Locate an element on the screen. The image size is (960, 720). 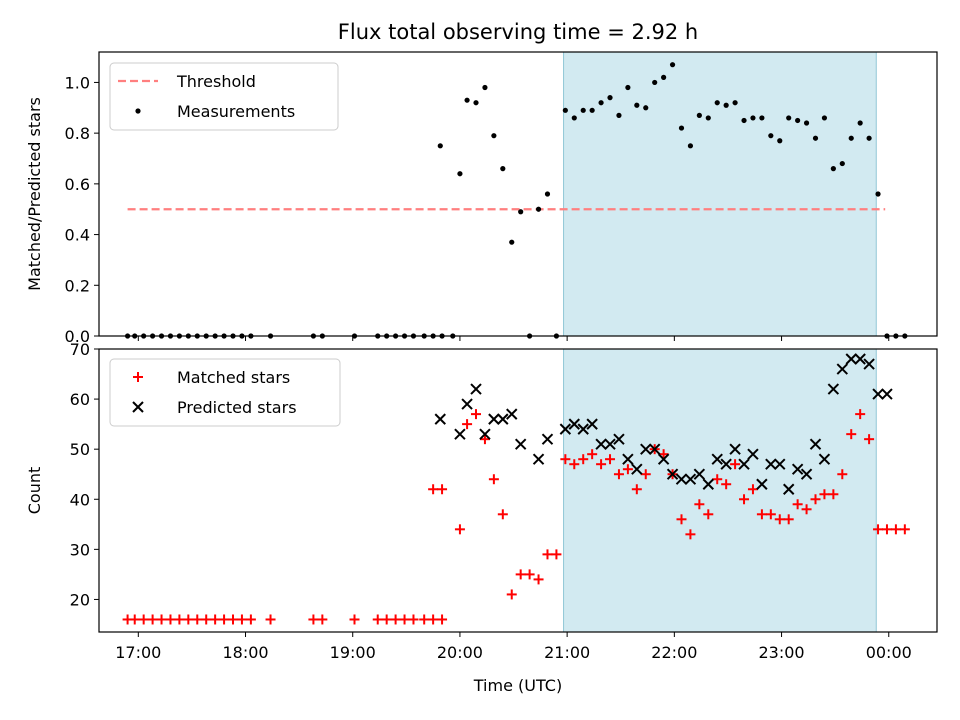
x-tick-label: 20:00 is located at coordinates (460, 652).